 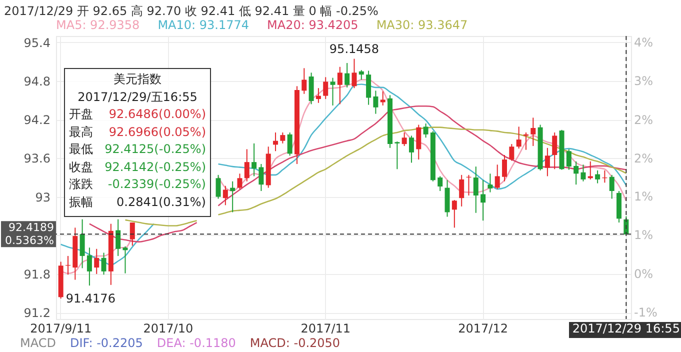 I want to click on x-tick-label: 2017/9/11, so click(x=61, y=329).